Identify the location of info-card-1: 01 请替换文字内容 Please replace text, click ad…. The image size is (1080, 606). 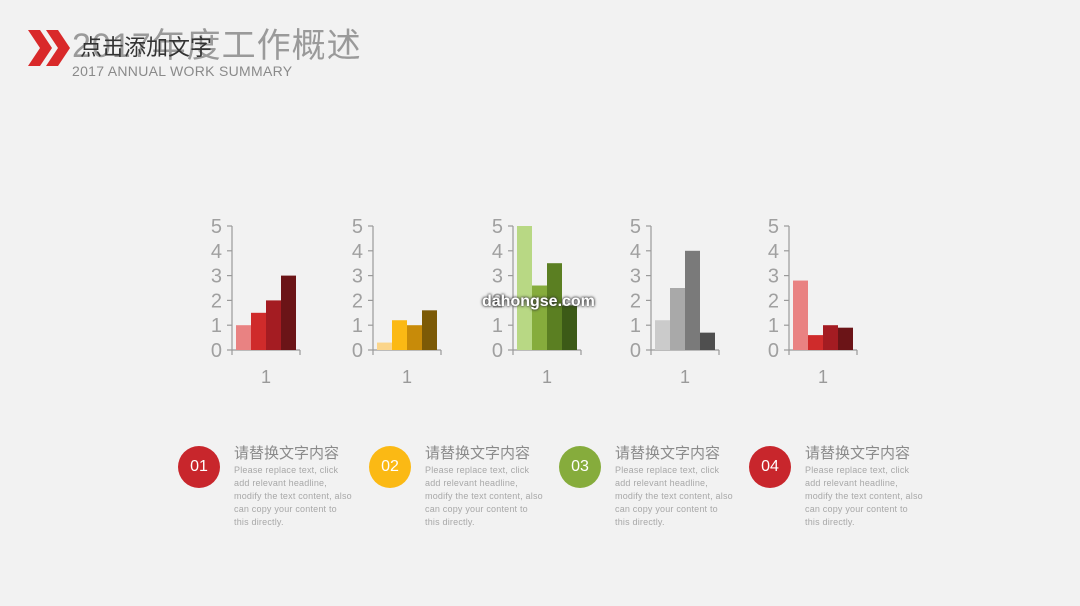
(273, 490).